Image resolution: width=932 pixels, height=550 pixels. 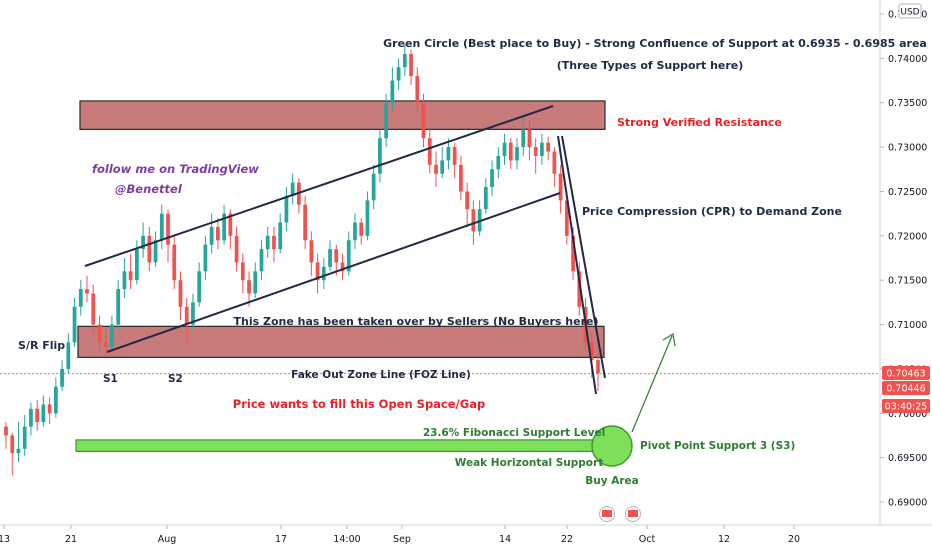 What do you see at coordinates (907, 325) in the screenshot?
I see `y-tick-label: 0.71000` at bounding box center [907, 325].